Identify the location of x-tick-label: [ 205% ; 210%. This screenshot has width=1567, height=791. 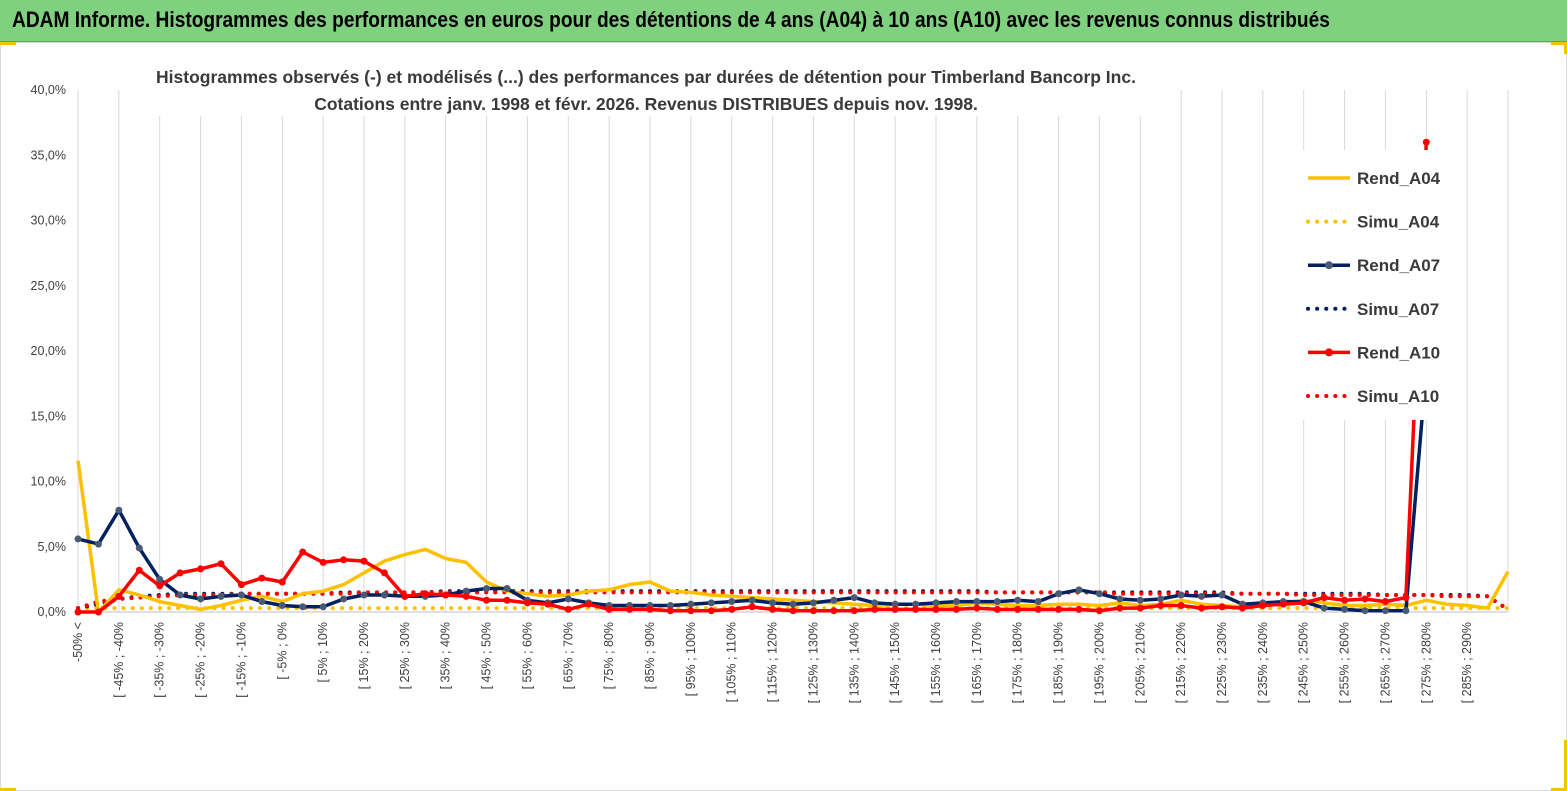
(1140, 662).